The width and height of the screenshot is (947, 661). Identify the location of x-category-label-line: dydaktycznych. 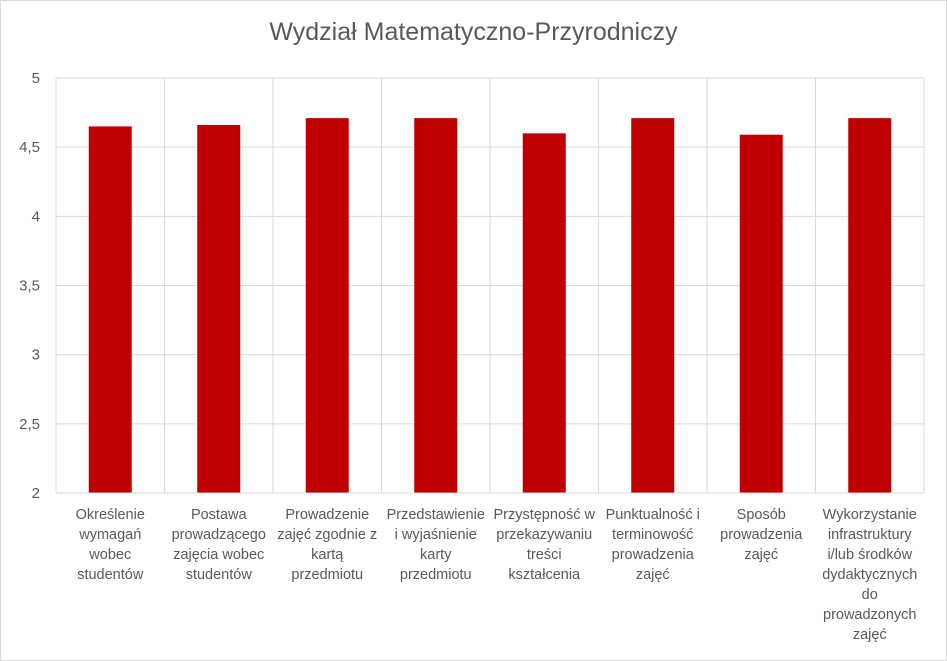
(870, 575).